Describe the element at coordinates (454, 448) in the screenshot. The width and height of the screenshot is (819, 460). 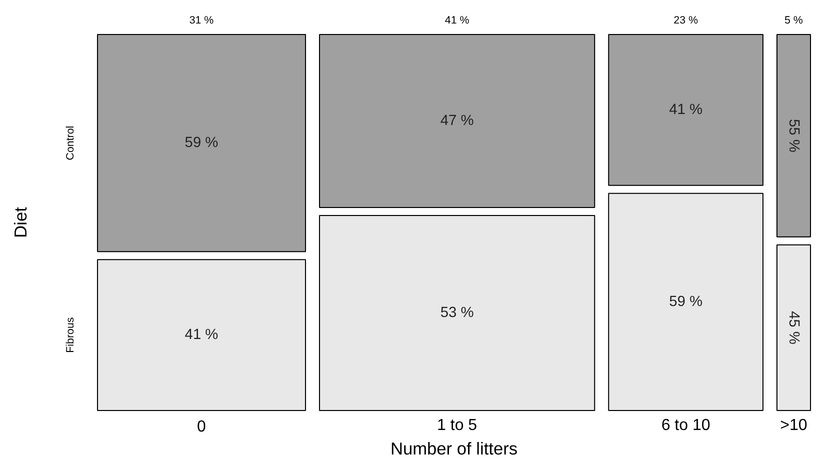
I see `text: Number of litters` at that location.